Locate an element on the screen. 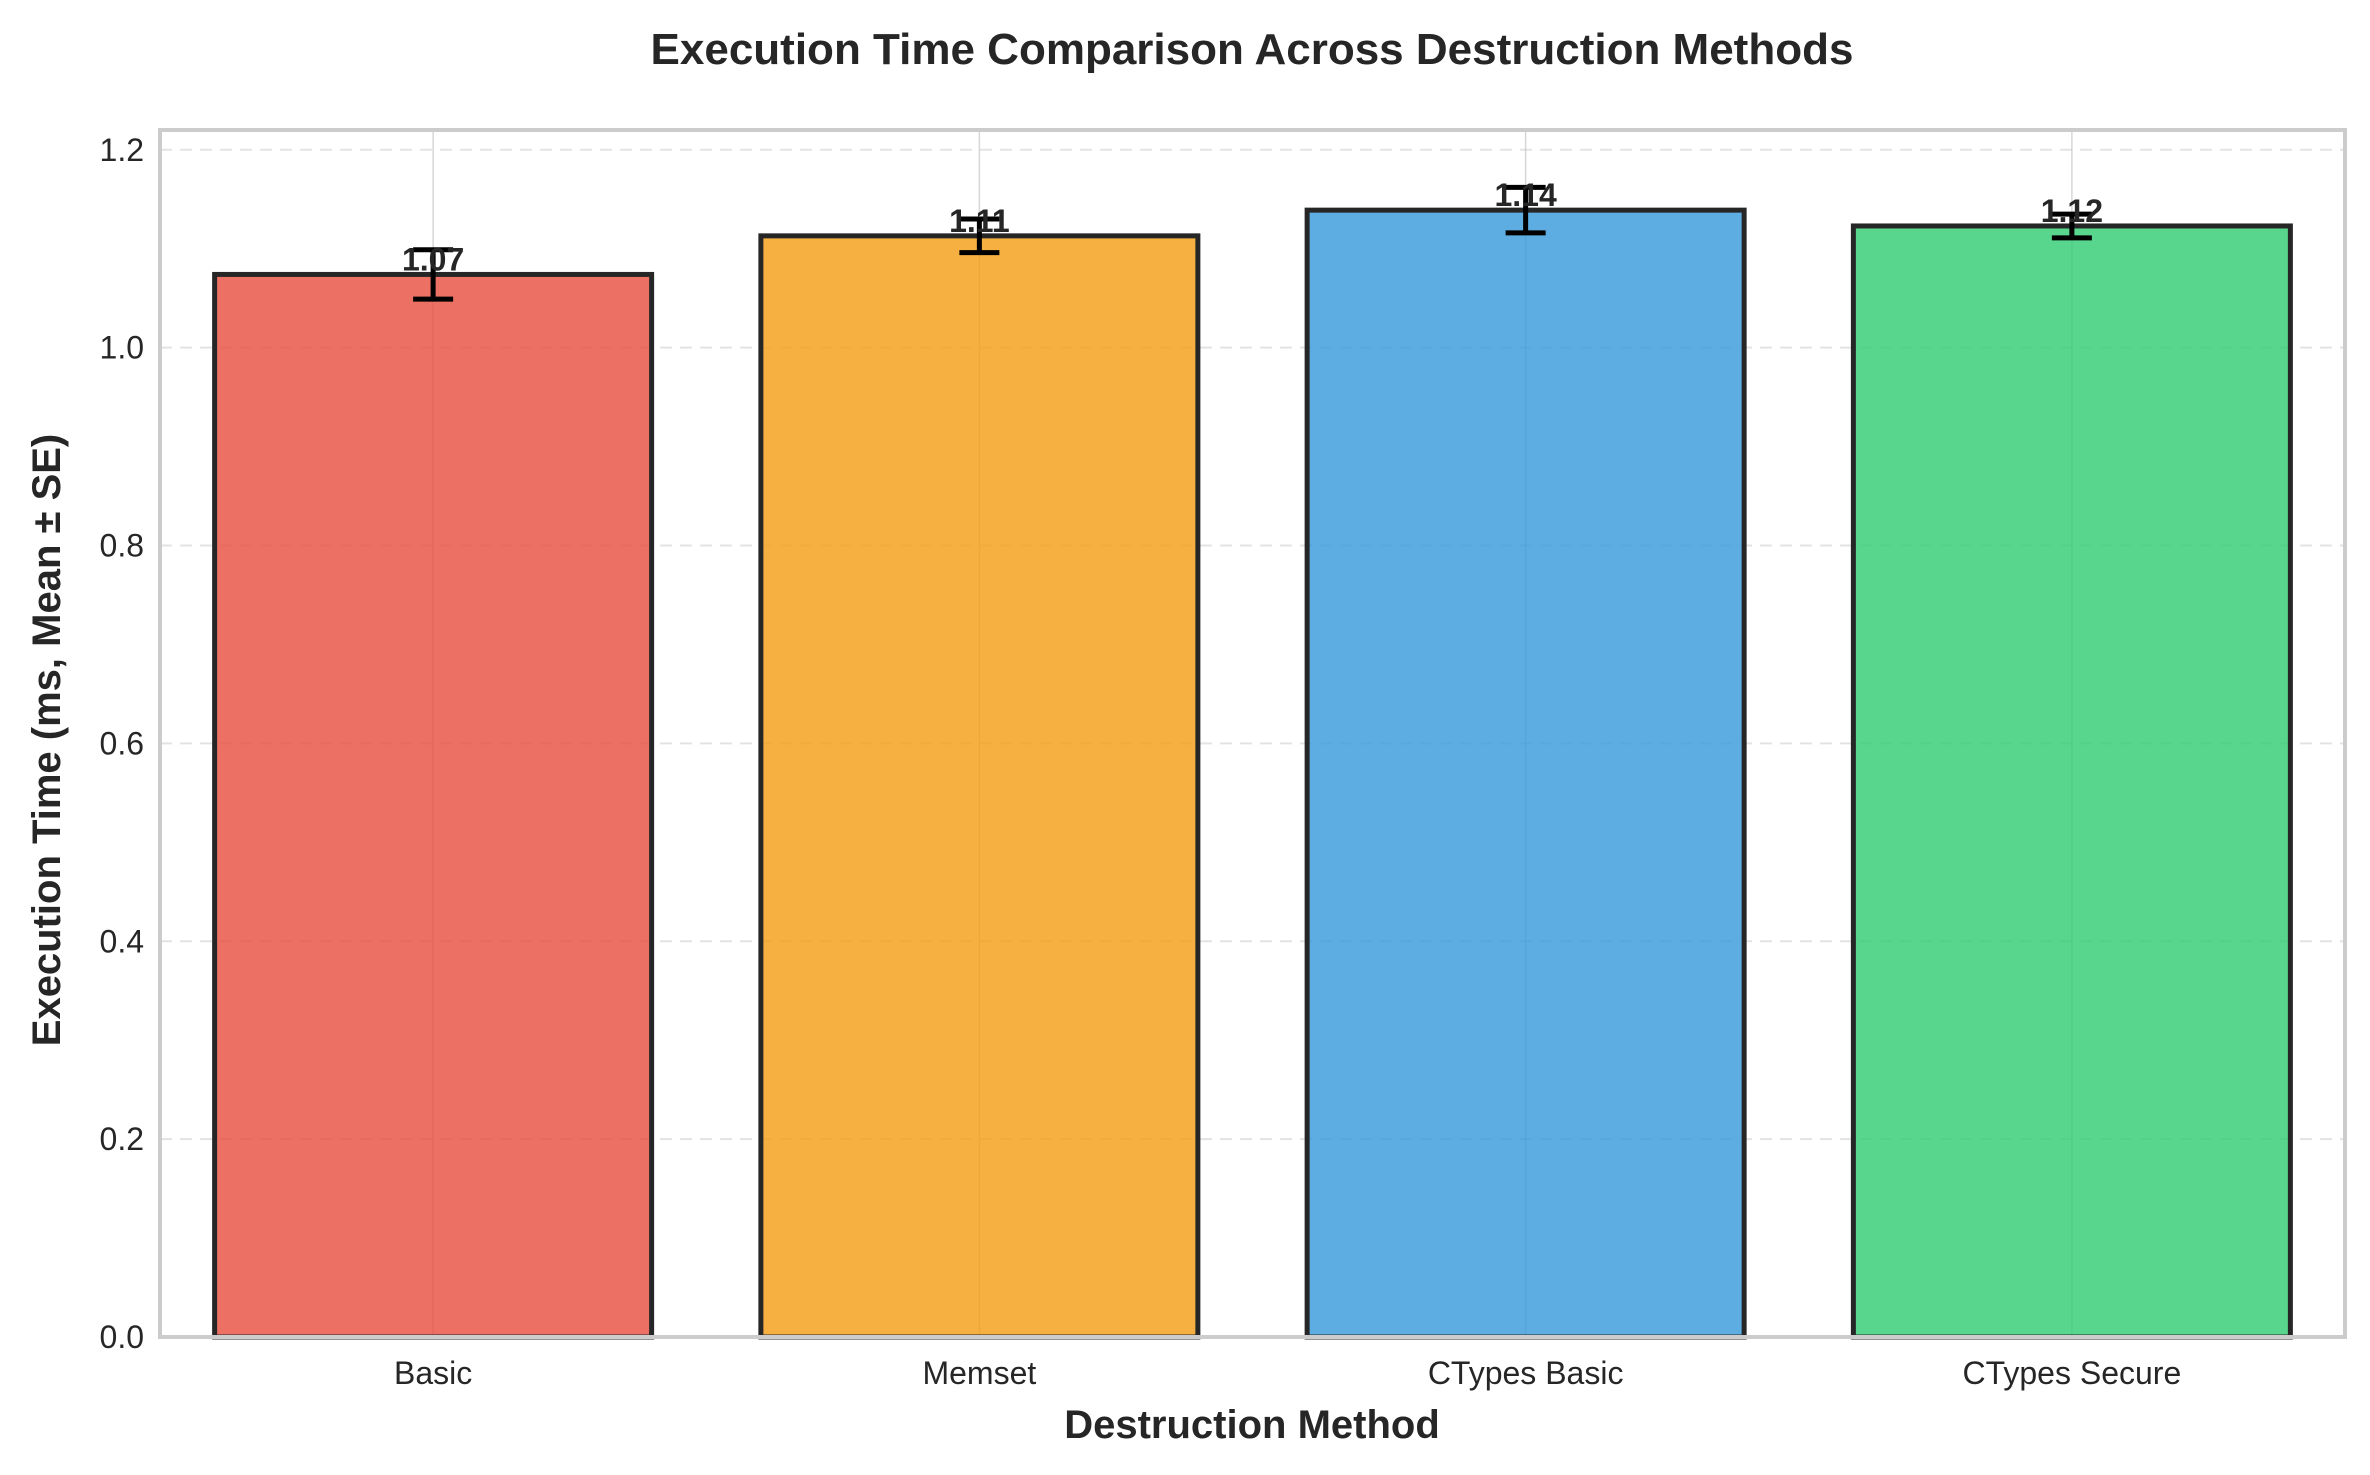 The image size is (2370, 1475). y-tick-label: 0.0 is located at coordinates (122, 1337).